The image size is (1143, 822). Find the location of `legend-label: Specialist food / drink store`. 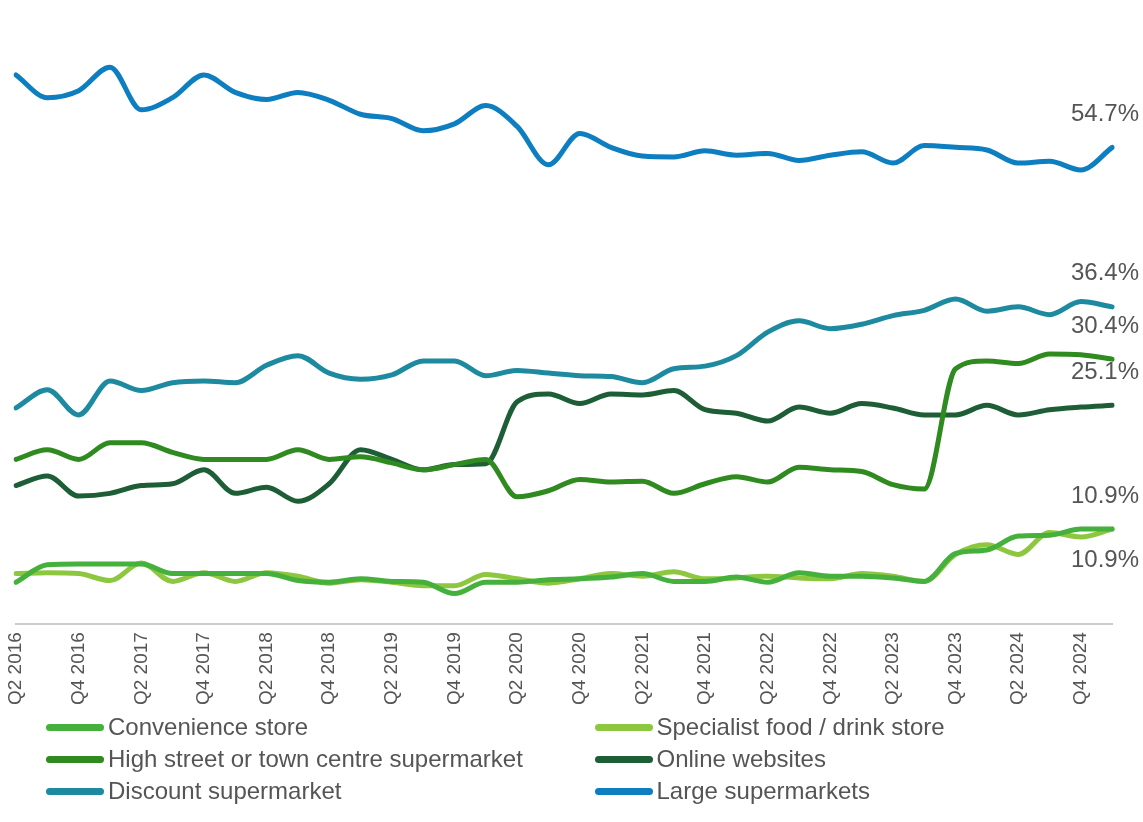

legend-label: Specialist food / drink store is located at coordinates (800, 727).